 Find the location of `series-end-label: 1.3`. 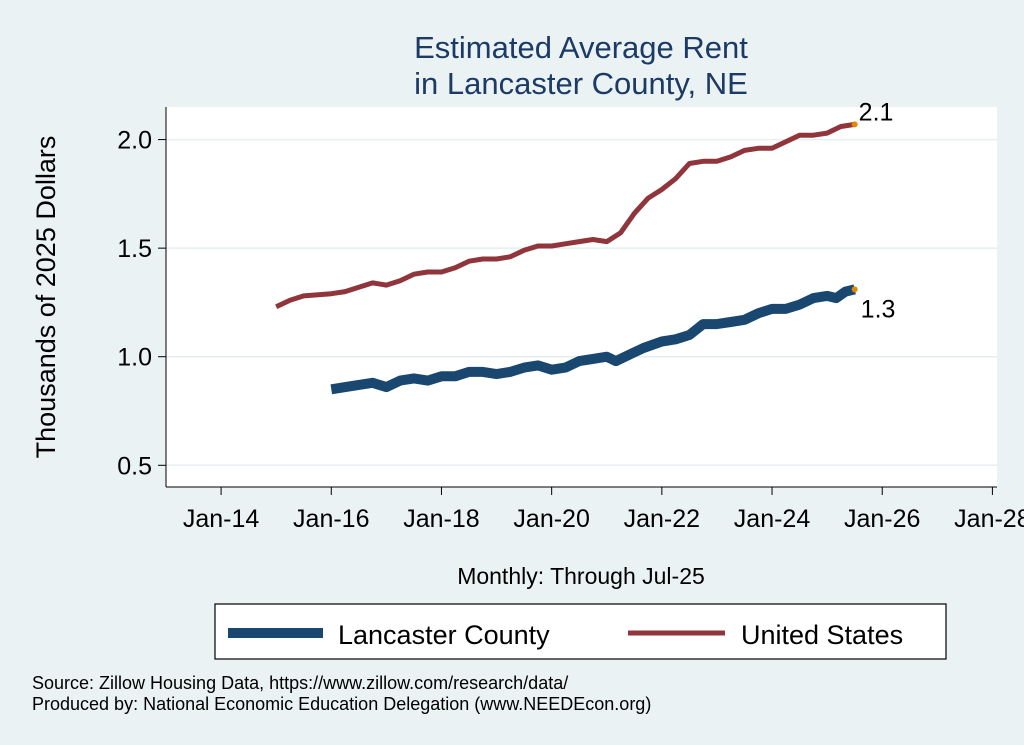

series-end-label: 1.3 is located at coordinates (878, 309).